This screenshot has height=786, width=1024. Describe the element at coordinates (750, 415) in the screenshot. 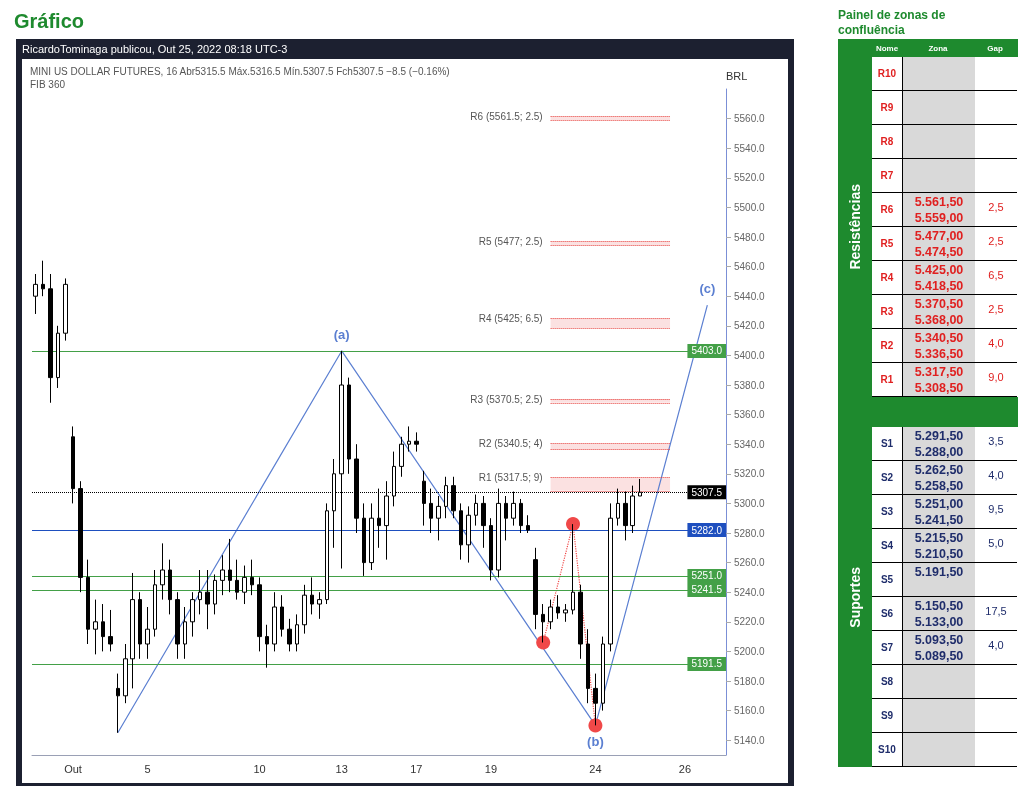

I see `y-tick-label: 5360.0` at that location.